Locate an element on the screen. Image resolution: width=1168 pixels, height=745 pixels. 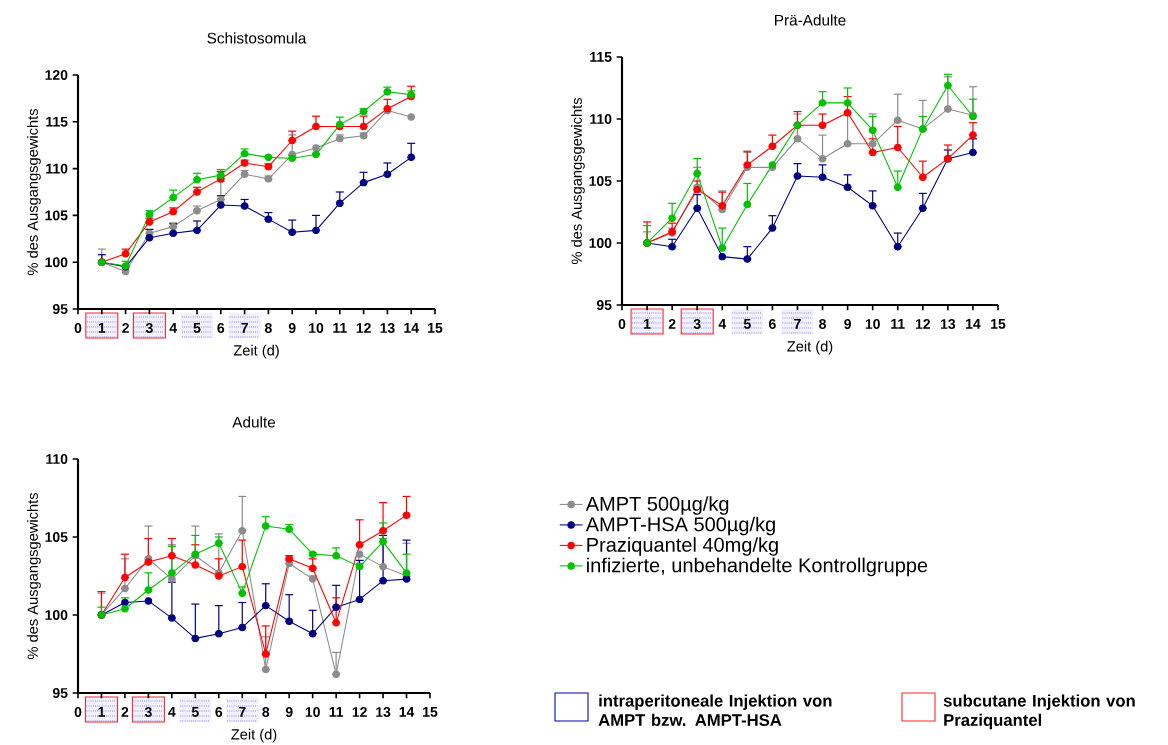
legend-label: AMPT-HSA 500µg/kg is located at coordinates (680, 526).